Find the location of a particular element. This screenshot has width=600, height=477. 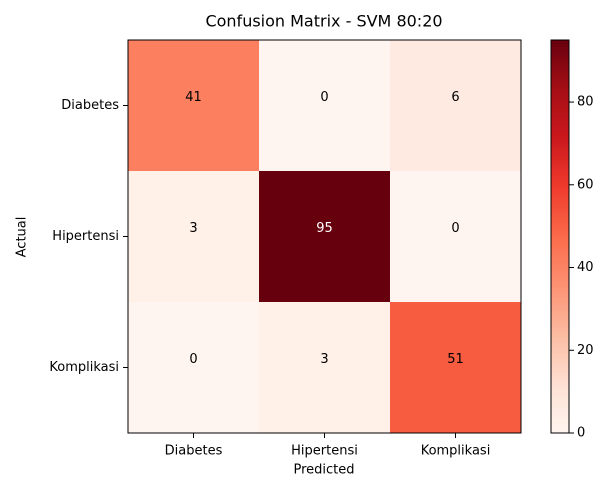

x-tick-label: Hipertensi is located at coordinates (324, 451).